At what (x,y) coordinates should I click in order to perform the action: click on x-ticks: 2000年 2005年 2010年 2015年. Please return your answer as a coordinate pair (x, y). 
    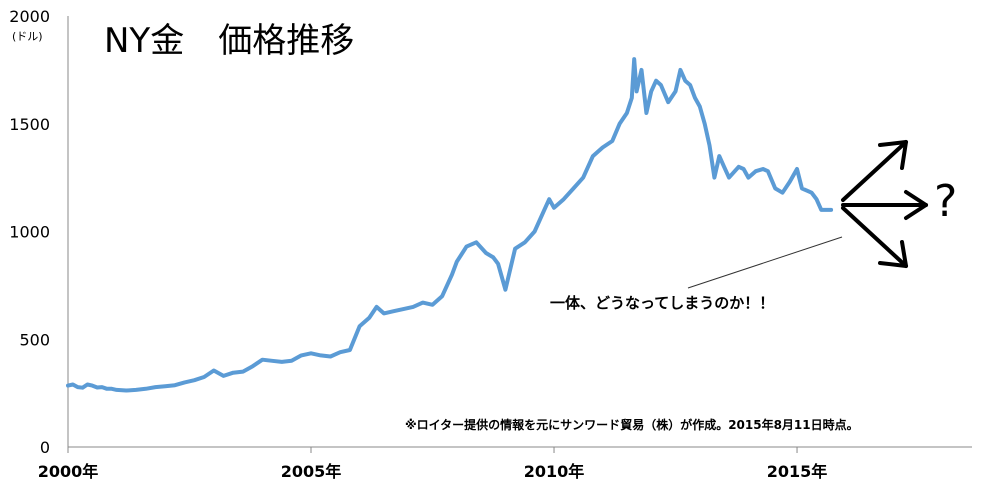
    Looking at the image, I should click on (433, 464).